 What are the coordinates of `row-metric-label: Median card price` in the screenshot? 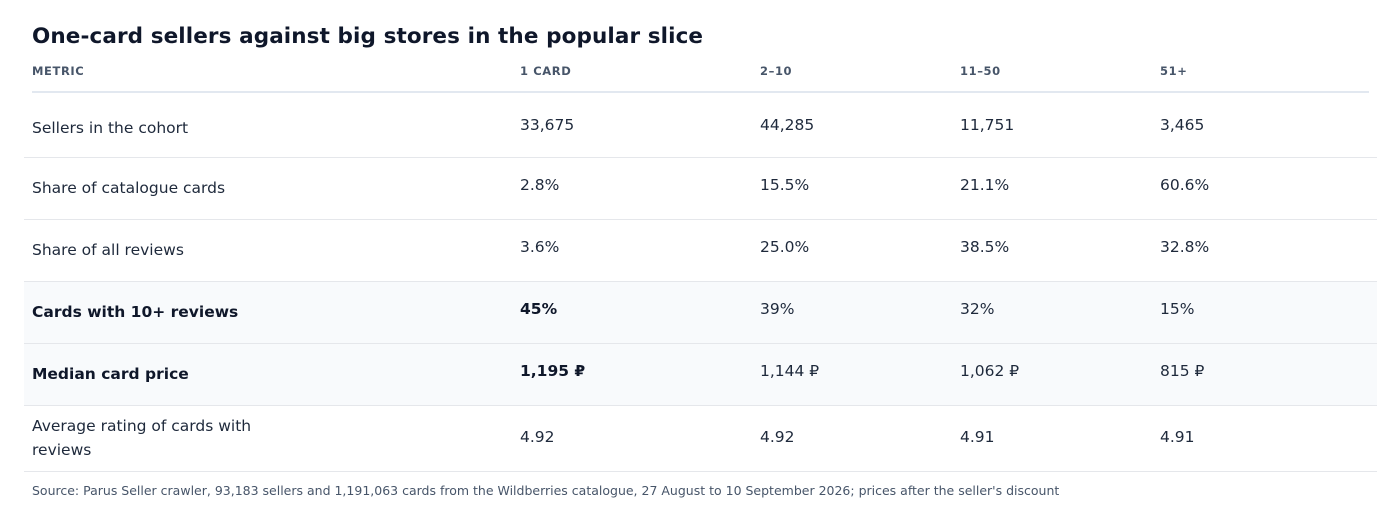 It's located at (110, 374).